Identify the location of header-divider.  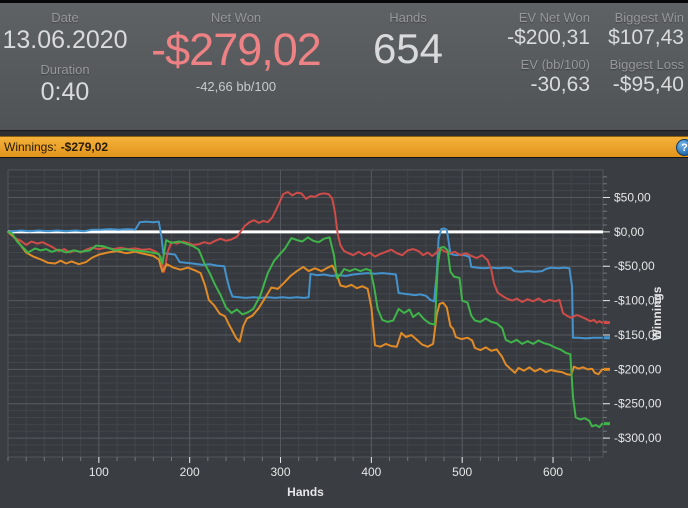
(344, 133).